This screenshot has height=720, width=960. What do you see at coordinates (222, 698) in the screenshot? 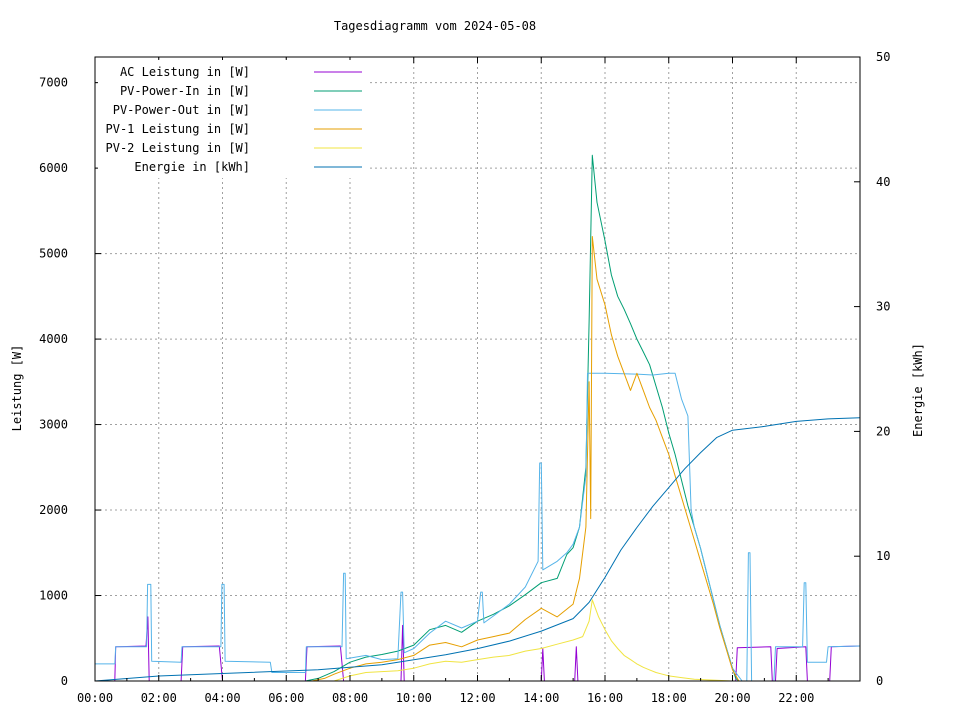
I see `x-tick-label: 04:00` at bounding box center [222, 698].